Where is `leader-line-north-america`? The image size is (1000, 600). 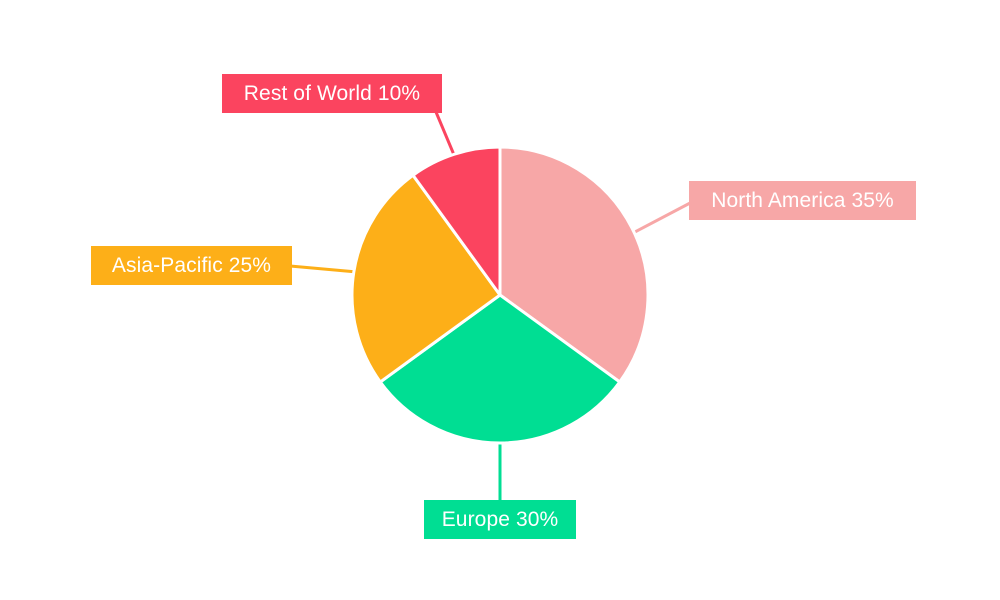 leader-line-north-america is located at coordinates (662, 217).